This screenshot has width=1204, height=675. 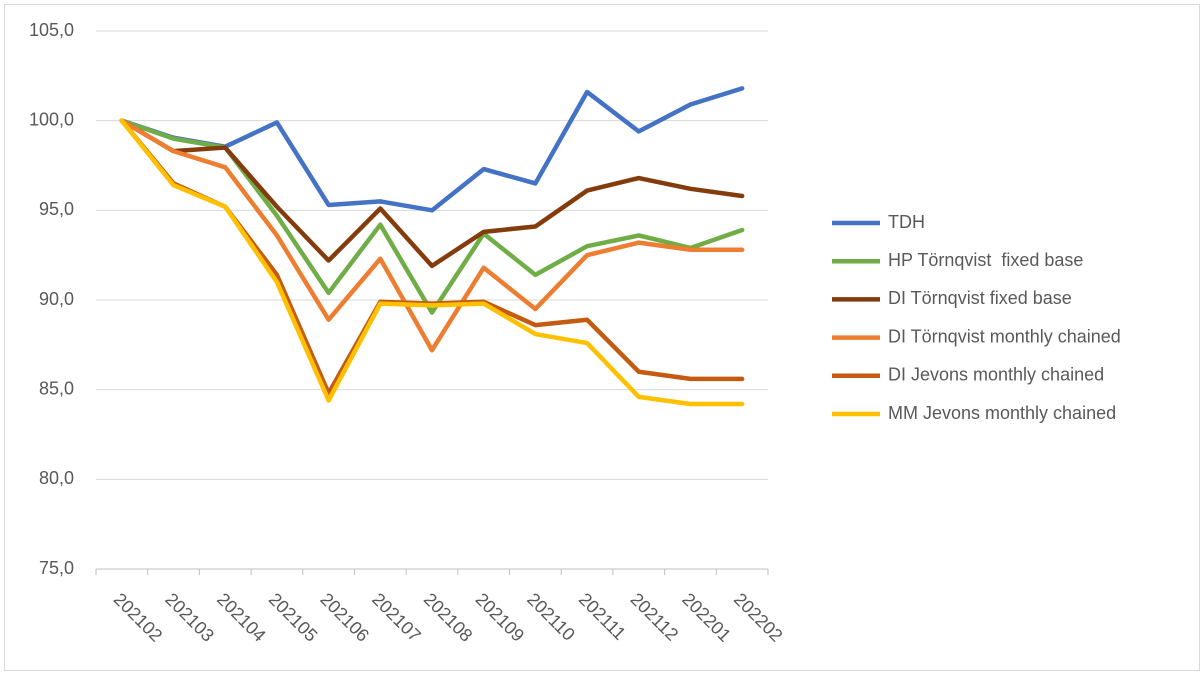 I want to click on series-line, so click(x=432, y=193).